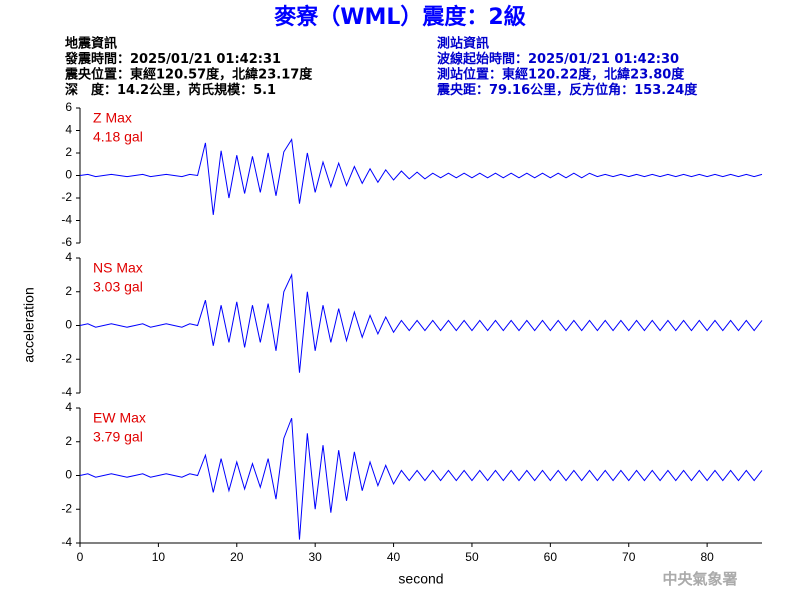 This screenshot has width=800, height=600. Describe the element at coordinates (707, 557) in the screenshot. I see `x-tick-label: 80` at that location.